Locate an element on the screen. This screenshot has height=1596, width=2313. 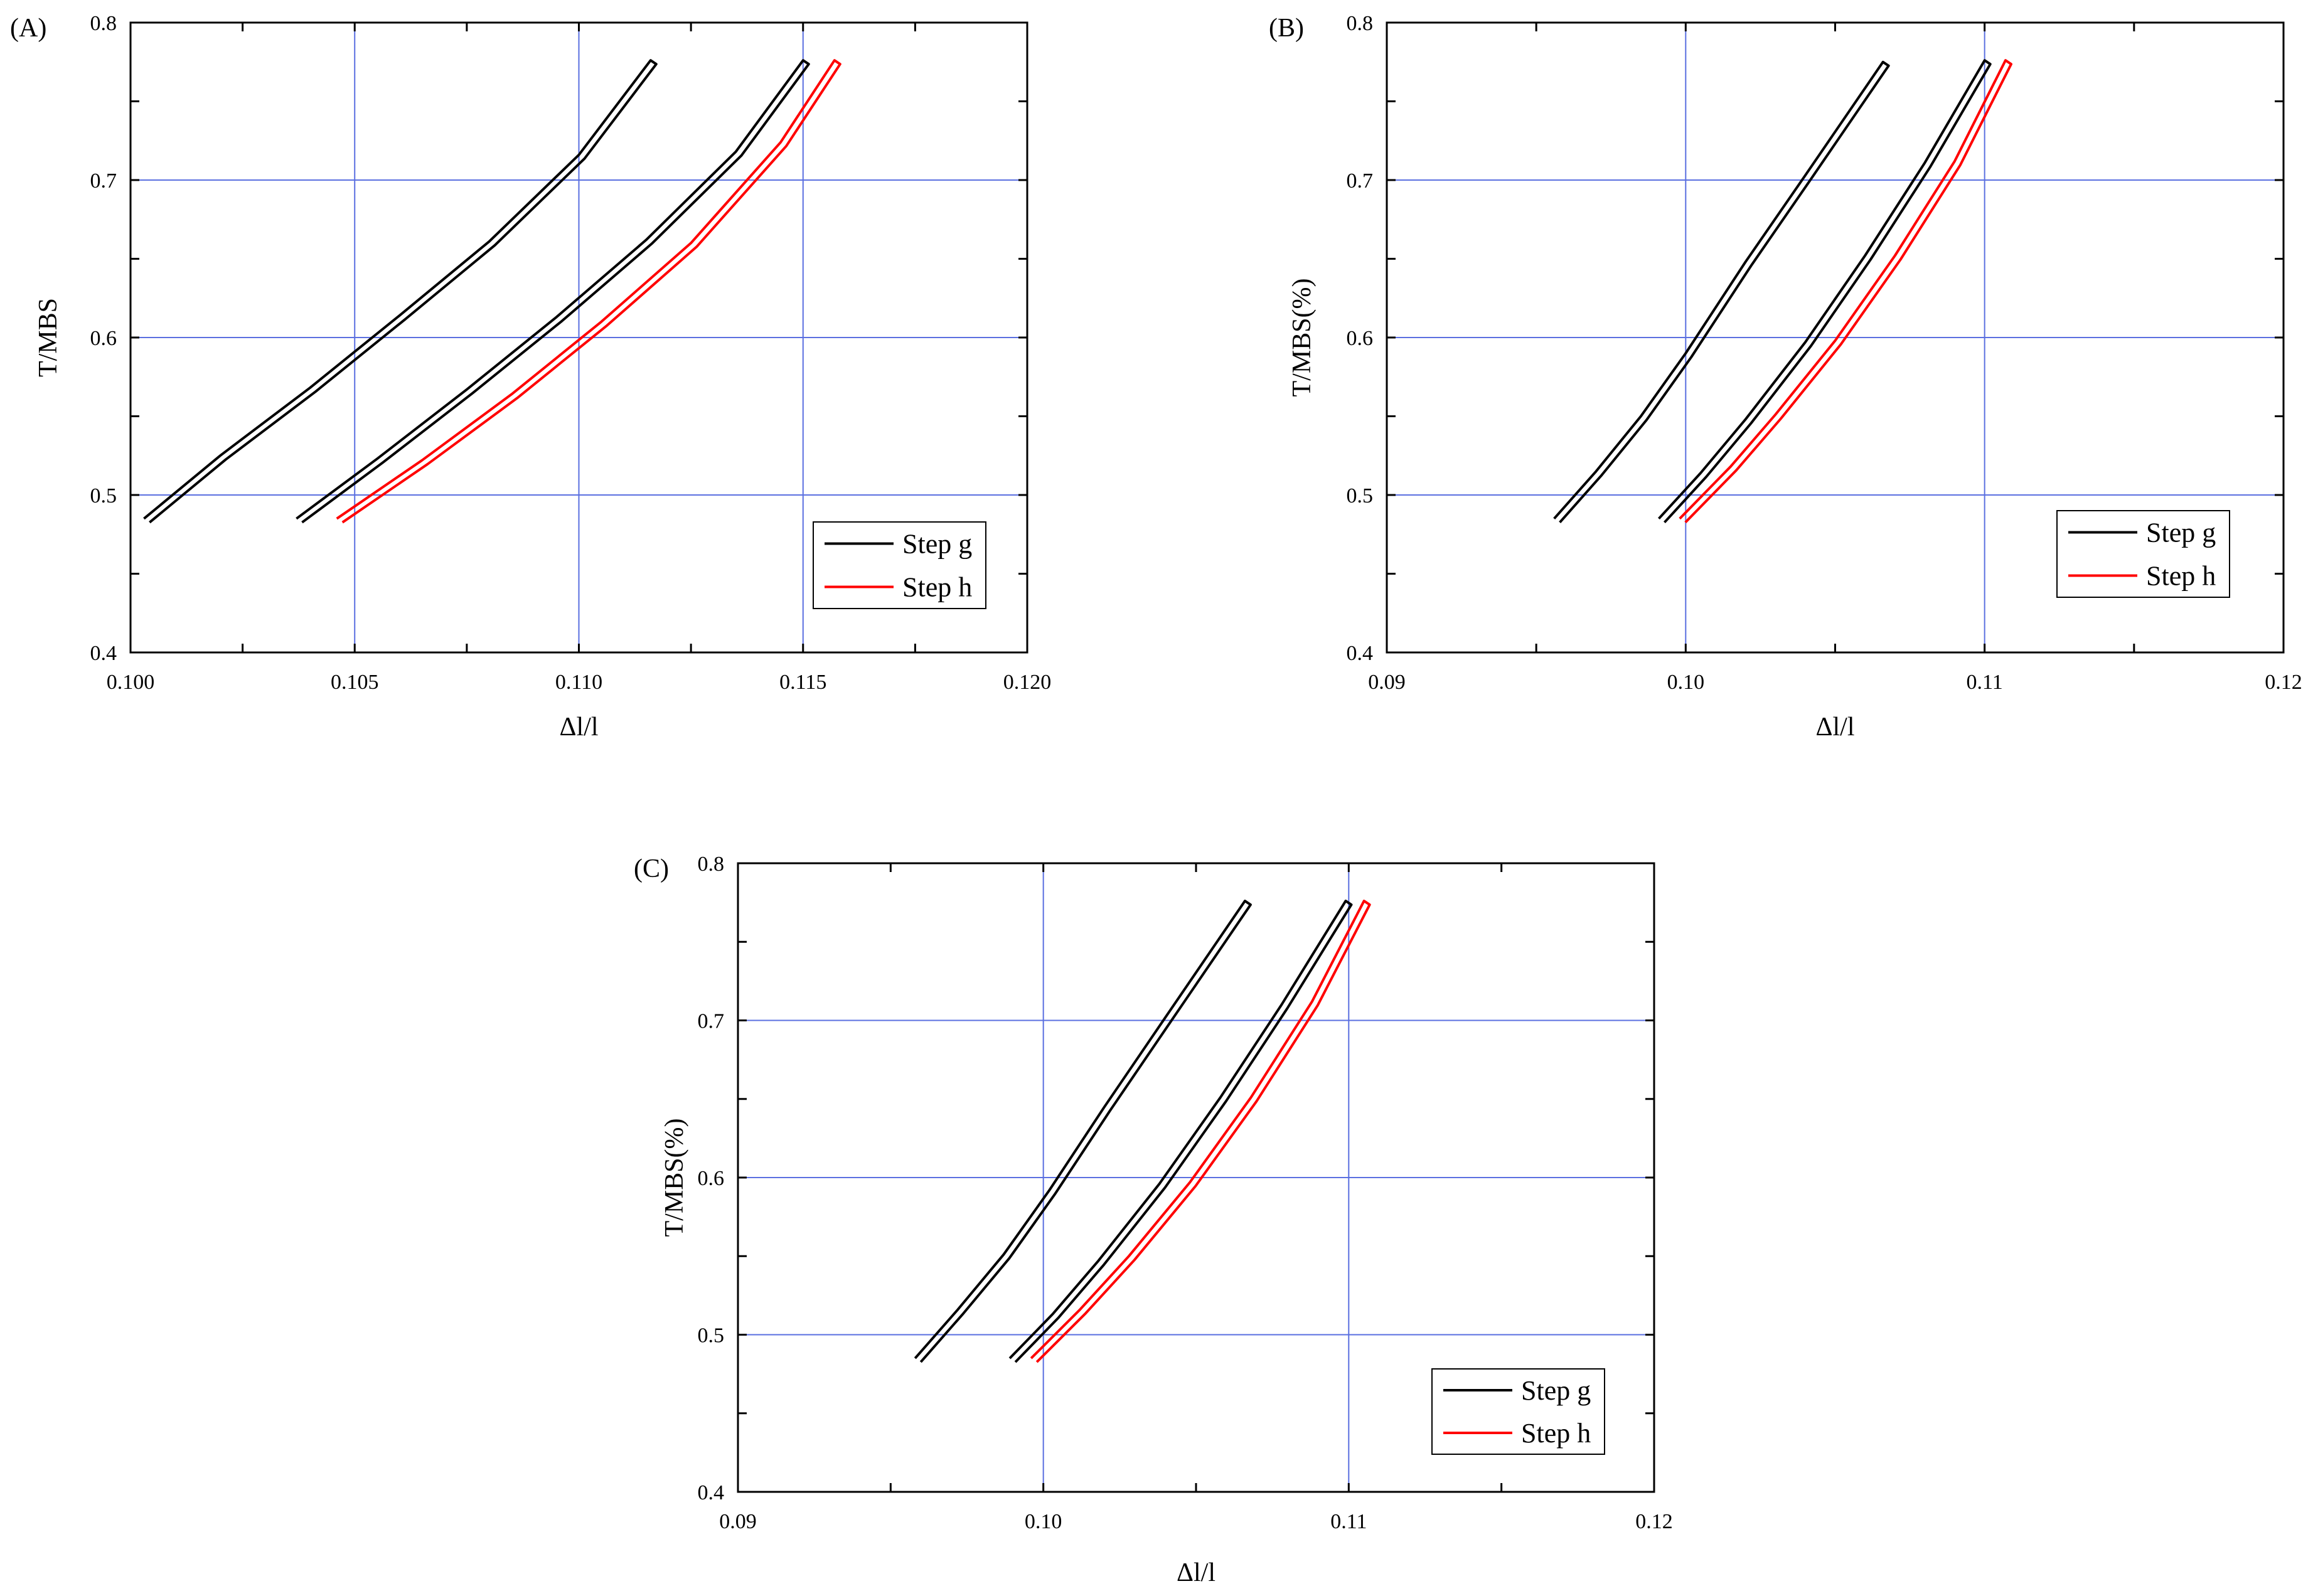
panel-b-x-tick-label: 0.09 is located at coordinates (1387, 682).